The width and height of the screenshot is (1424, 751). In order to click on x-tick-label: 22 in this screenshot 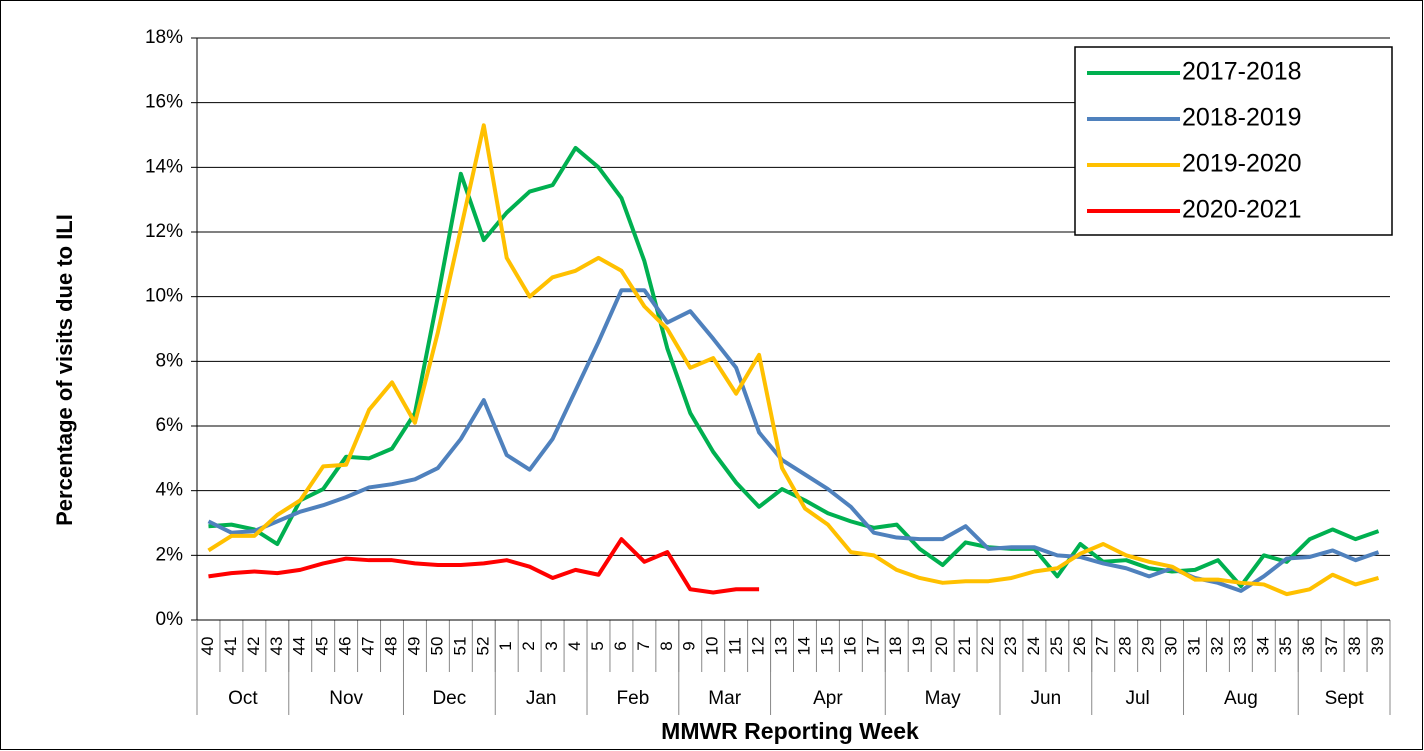, I will do `click(987, 646)`.